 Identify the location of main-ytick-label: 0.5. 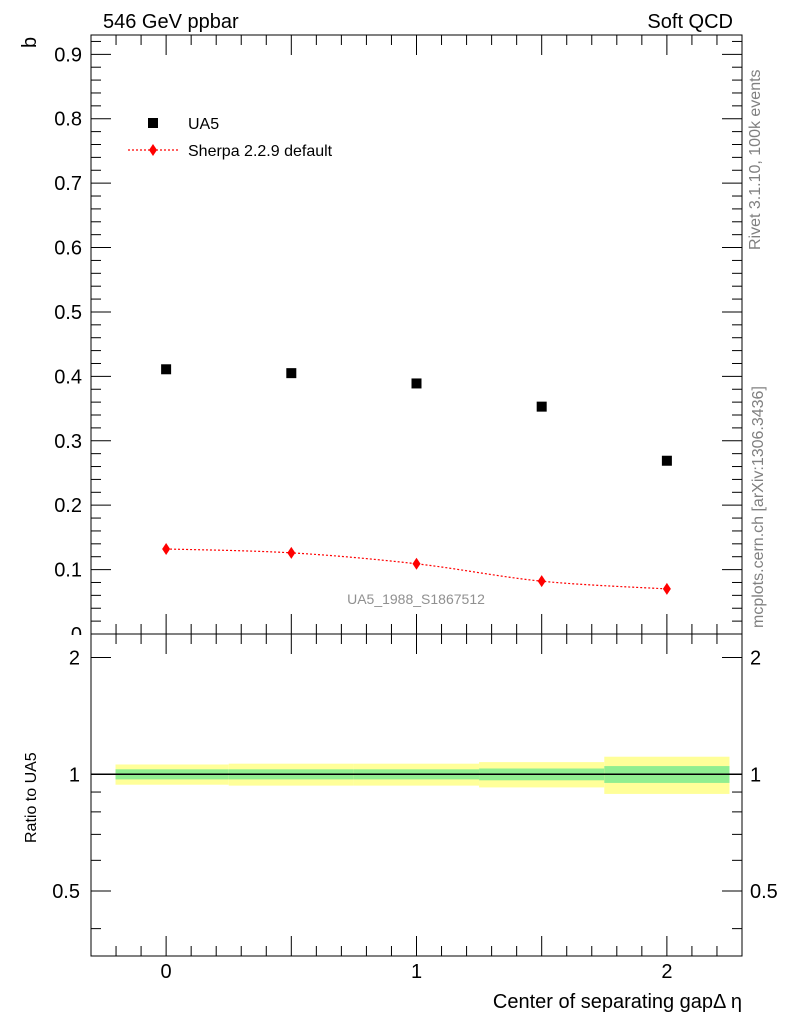
(68, 313).